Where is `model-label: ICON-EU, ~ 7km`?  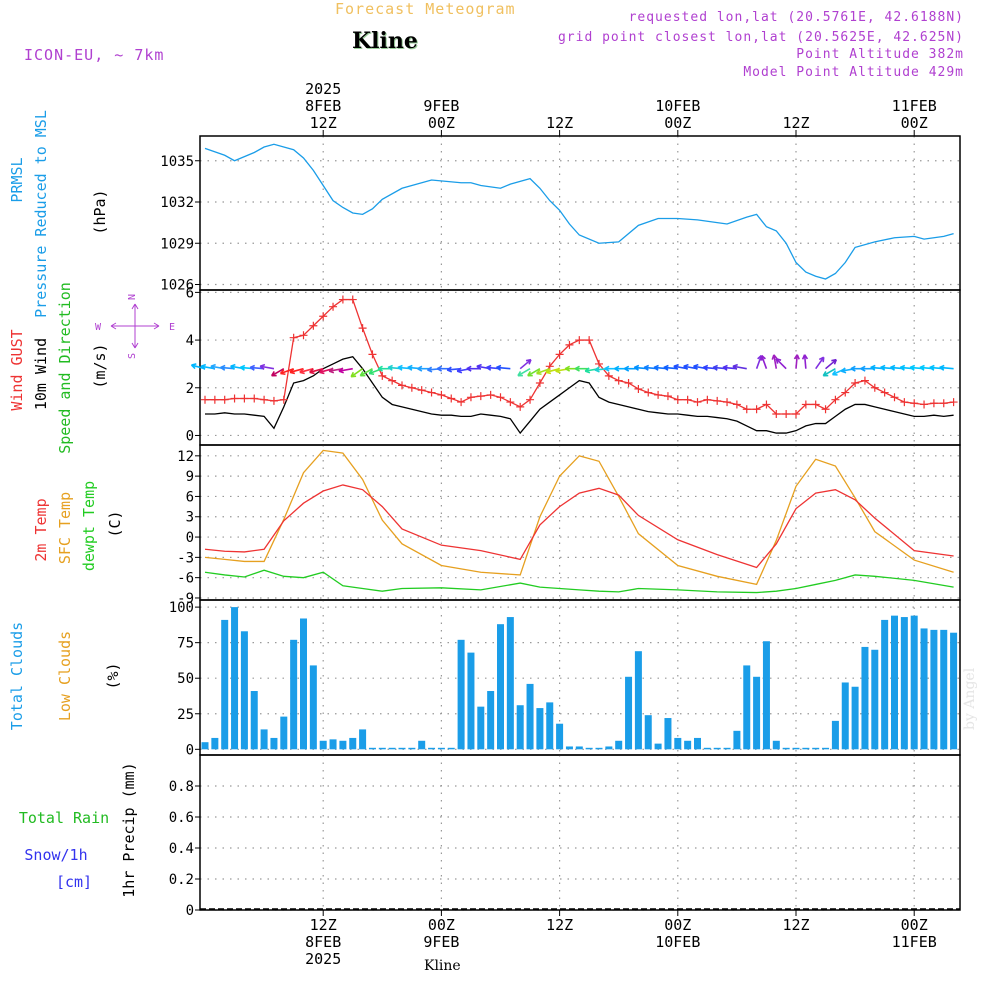
model-label: ICON-EU, ~ 7km is located at coordinates (94, 55).